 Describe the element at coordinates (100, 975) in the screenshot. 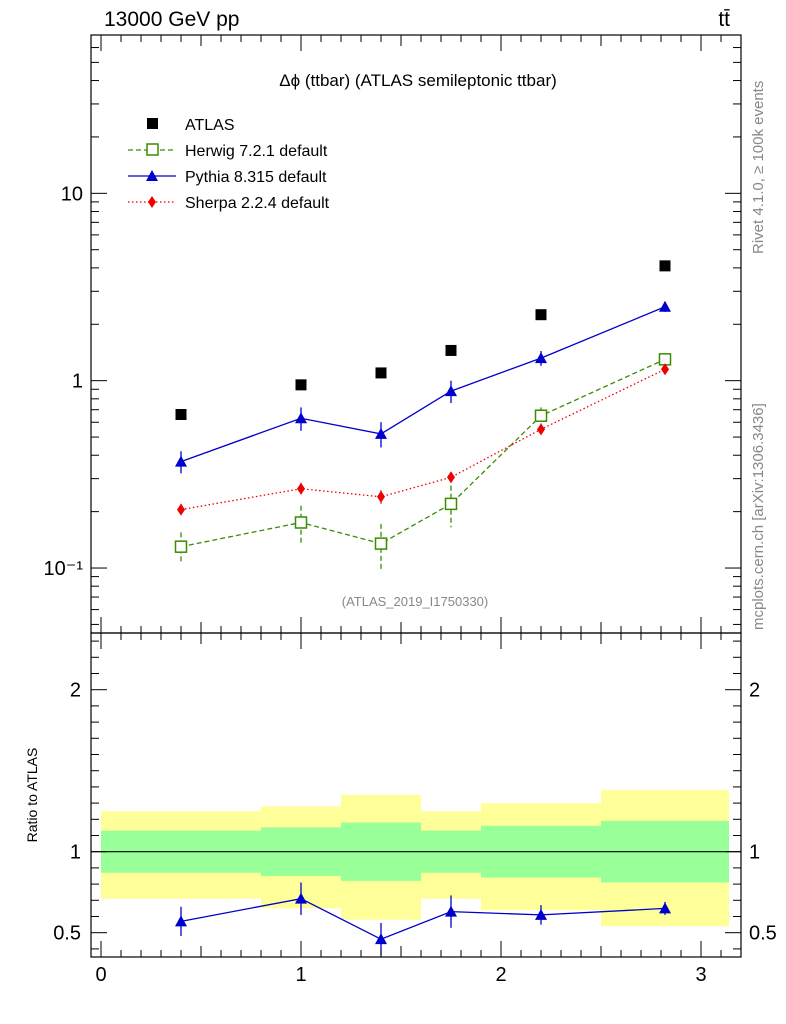

I see `ratio-x-tick-label: 0` at that location.